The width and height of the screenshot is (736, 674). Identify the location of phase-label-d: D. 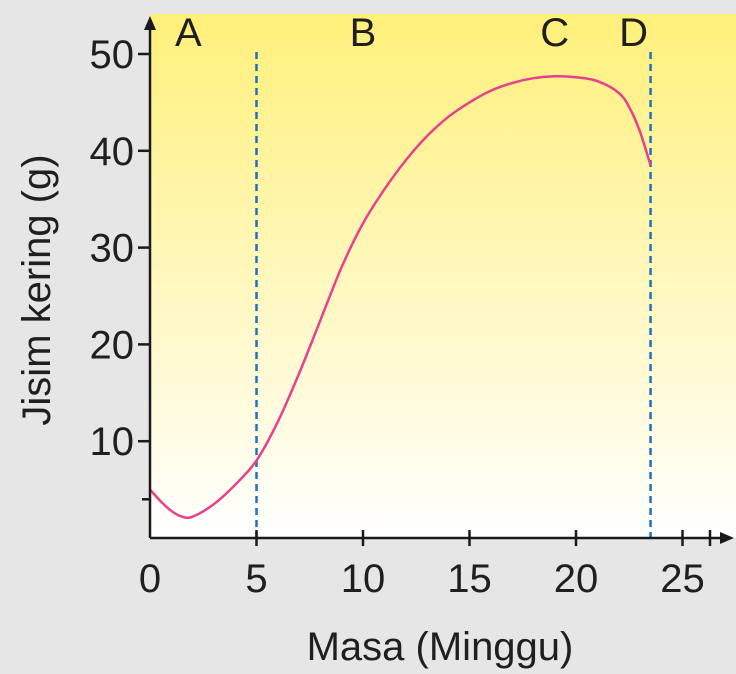
(633, 33).